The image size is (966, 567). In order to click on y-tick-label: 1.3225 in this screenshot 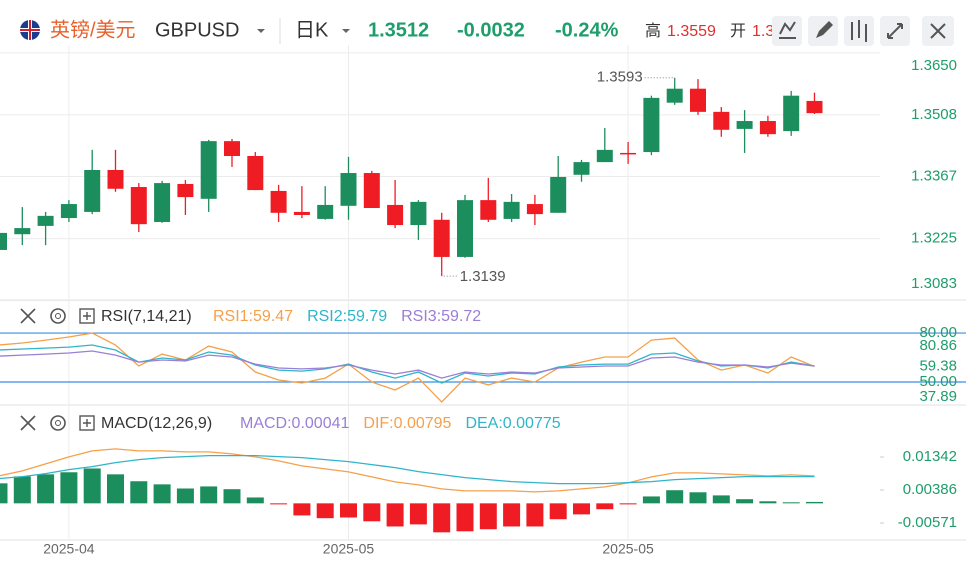, I will do `click(934, 238)`.